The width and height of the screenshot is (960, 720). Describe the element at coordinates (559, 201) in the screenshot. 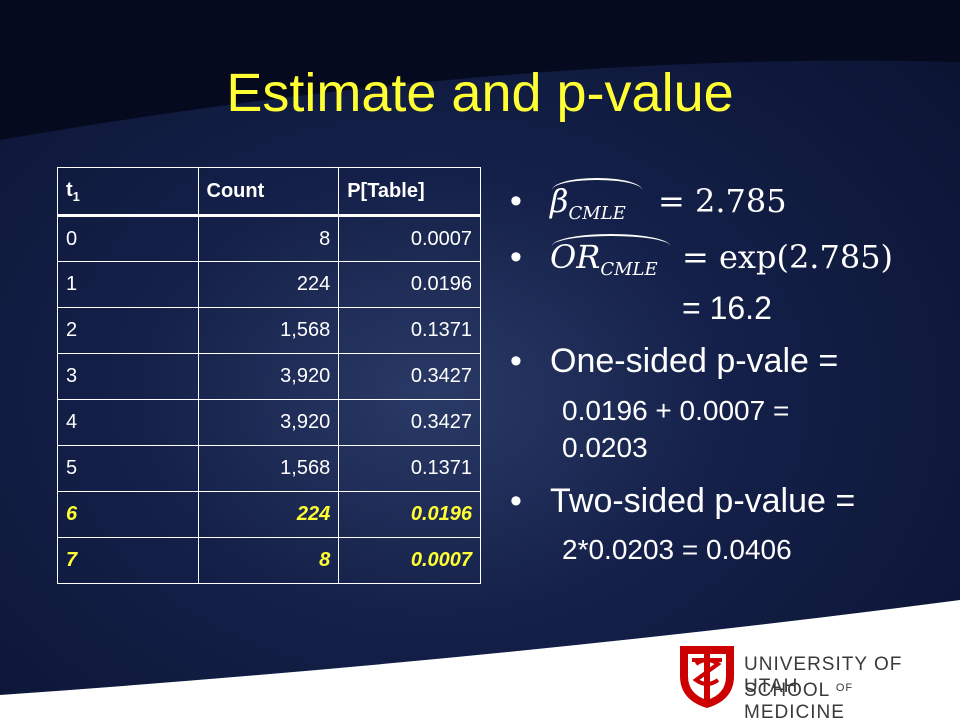

I see `beta-letter: β` at that location.